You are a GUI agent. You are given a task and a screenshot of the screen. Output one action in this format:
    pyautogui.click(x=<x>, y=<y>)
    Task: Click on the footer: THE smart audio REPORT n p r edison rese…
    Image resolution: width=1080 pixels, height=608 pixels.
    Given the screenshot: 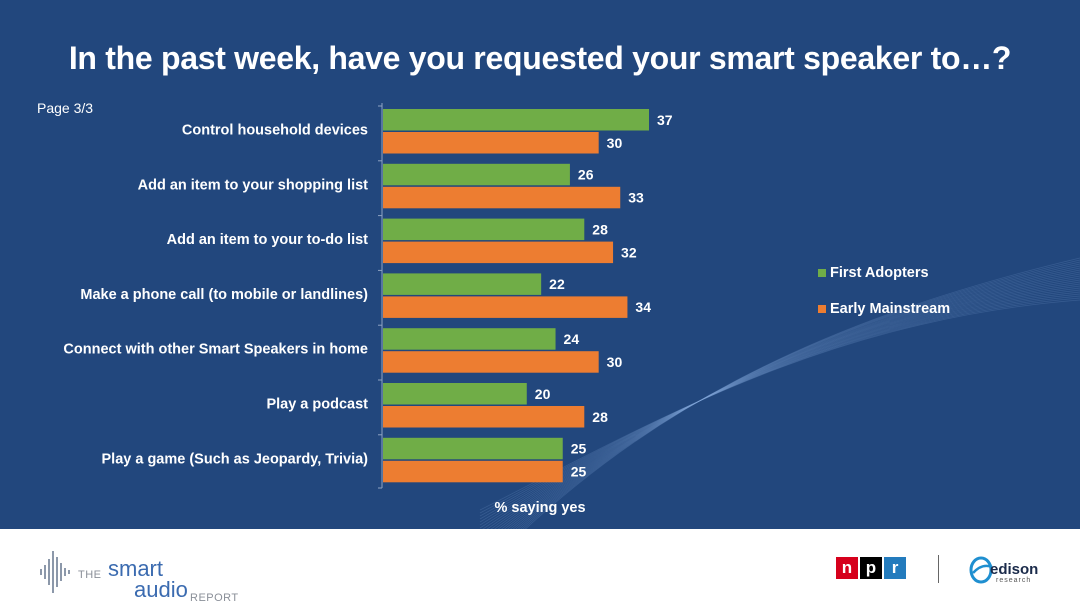 What is the action you would take?
    pyautogui.click(x=540, y=568)
    